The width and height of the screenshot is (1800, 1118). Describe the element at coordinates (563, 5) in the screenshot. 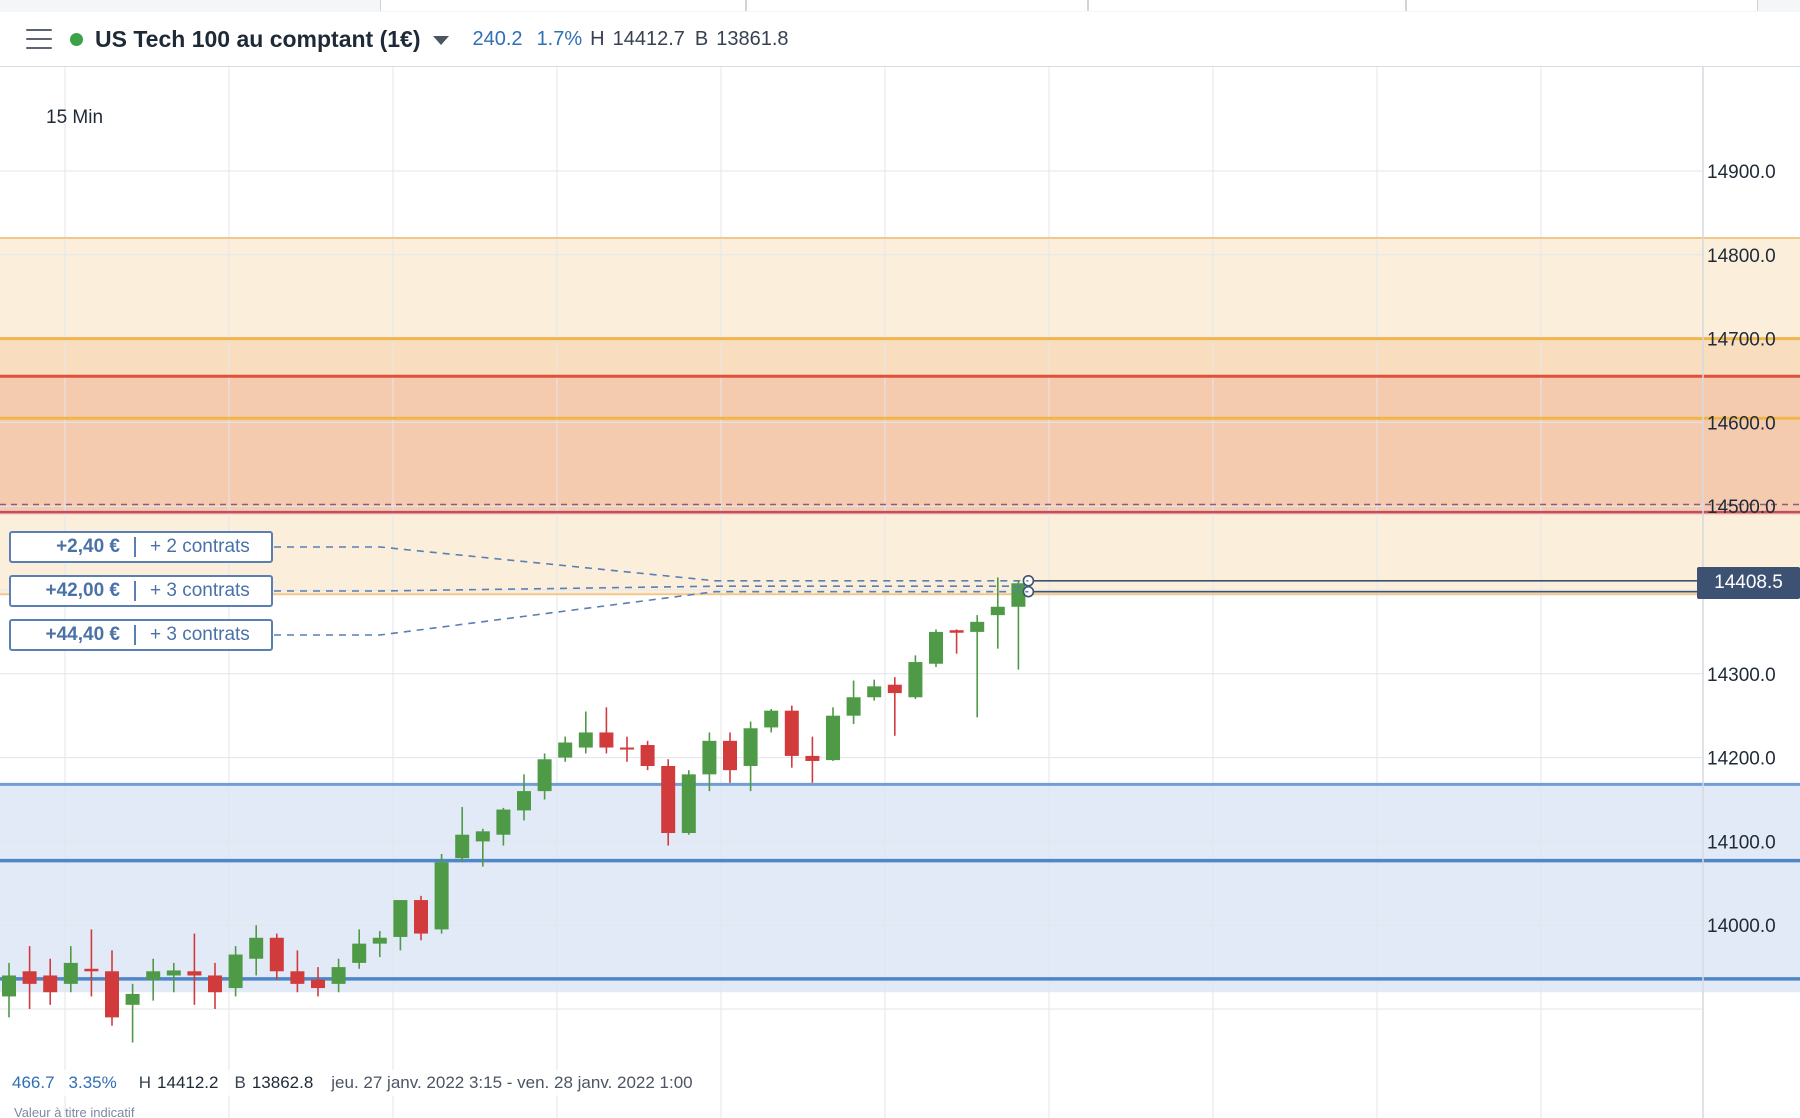

I see `tab-active` at that location.